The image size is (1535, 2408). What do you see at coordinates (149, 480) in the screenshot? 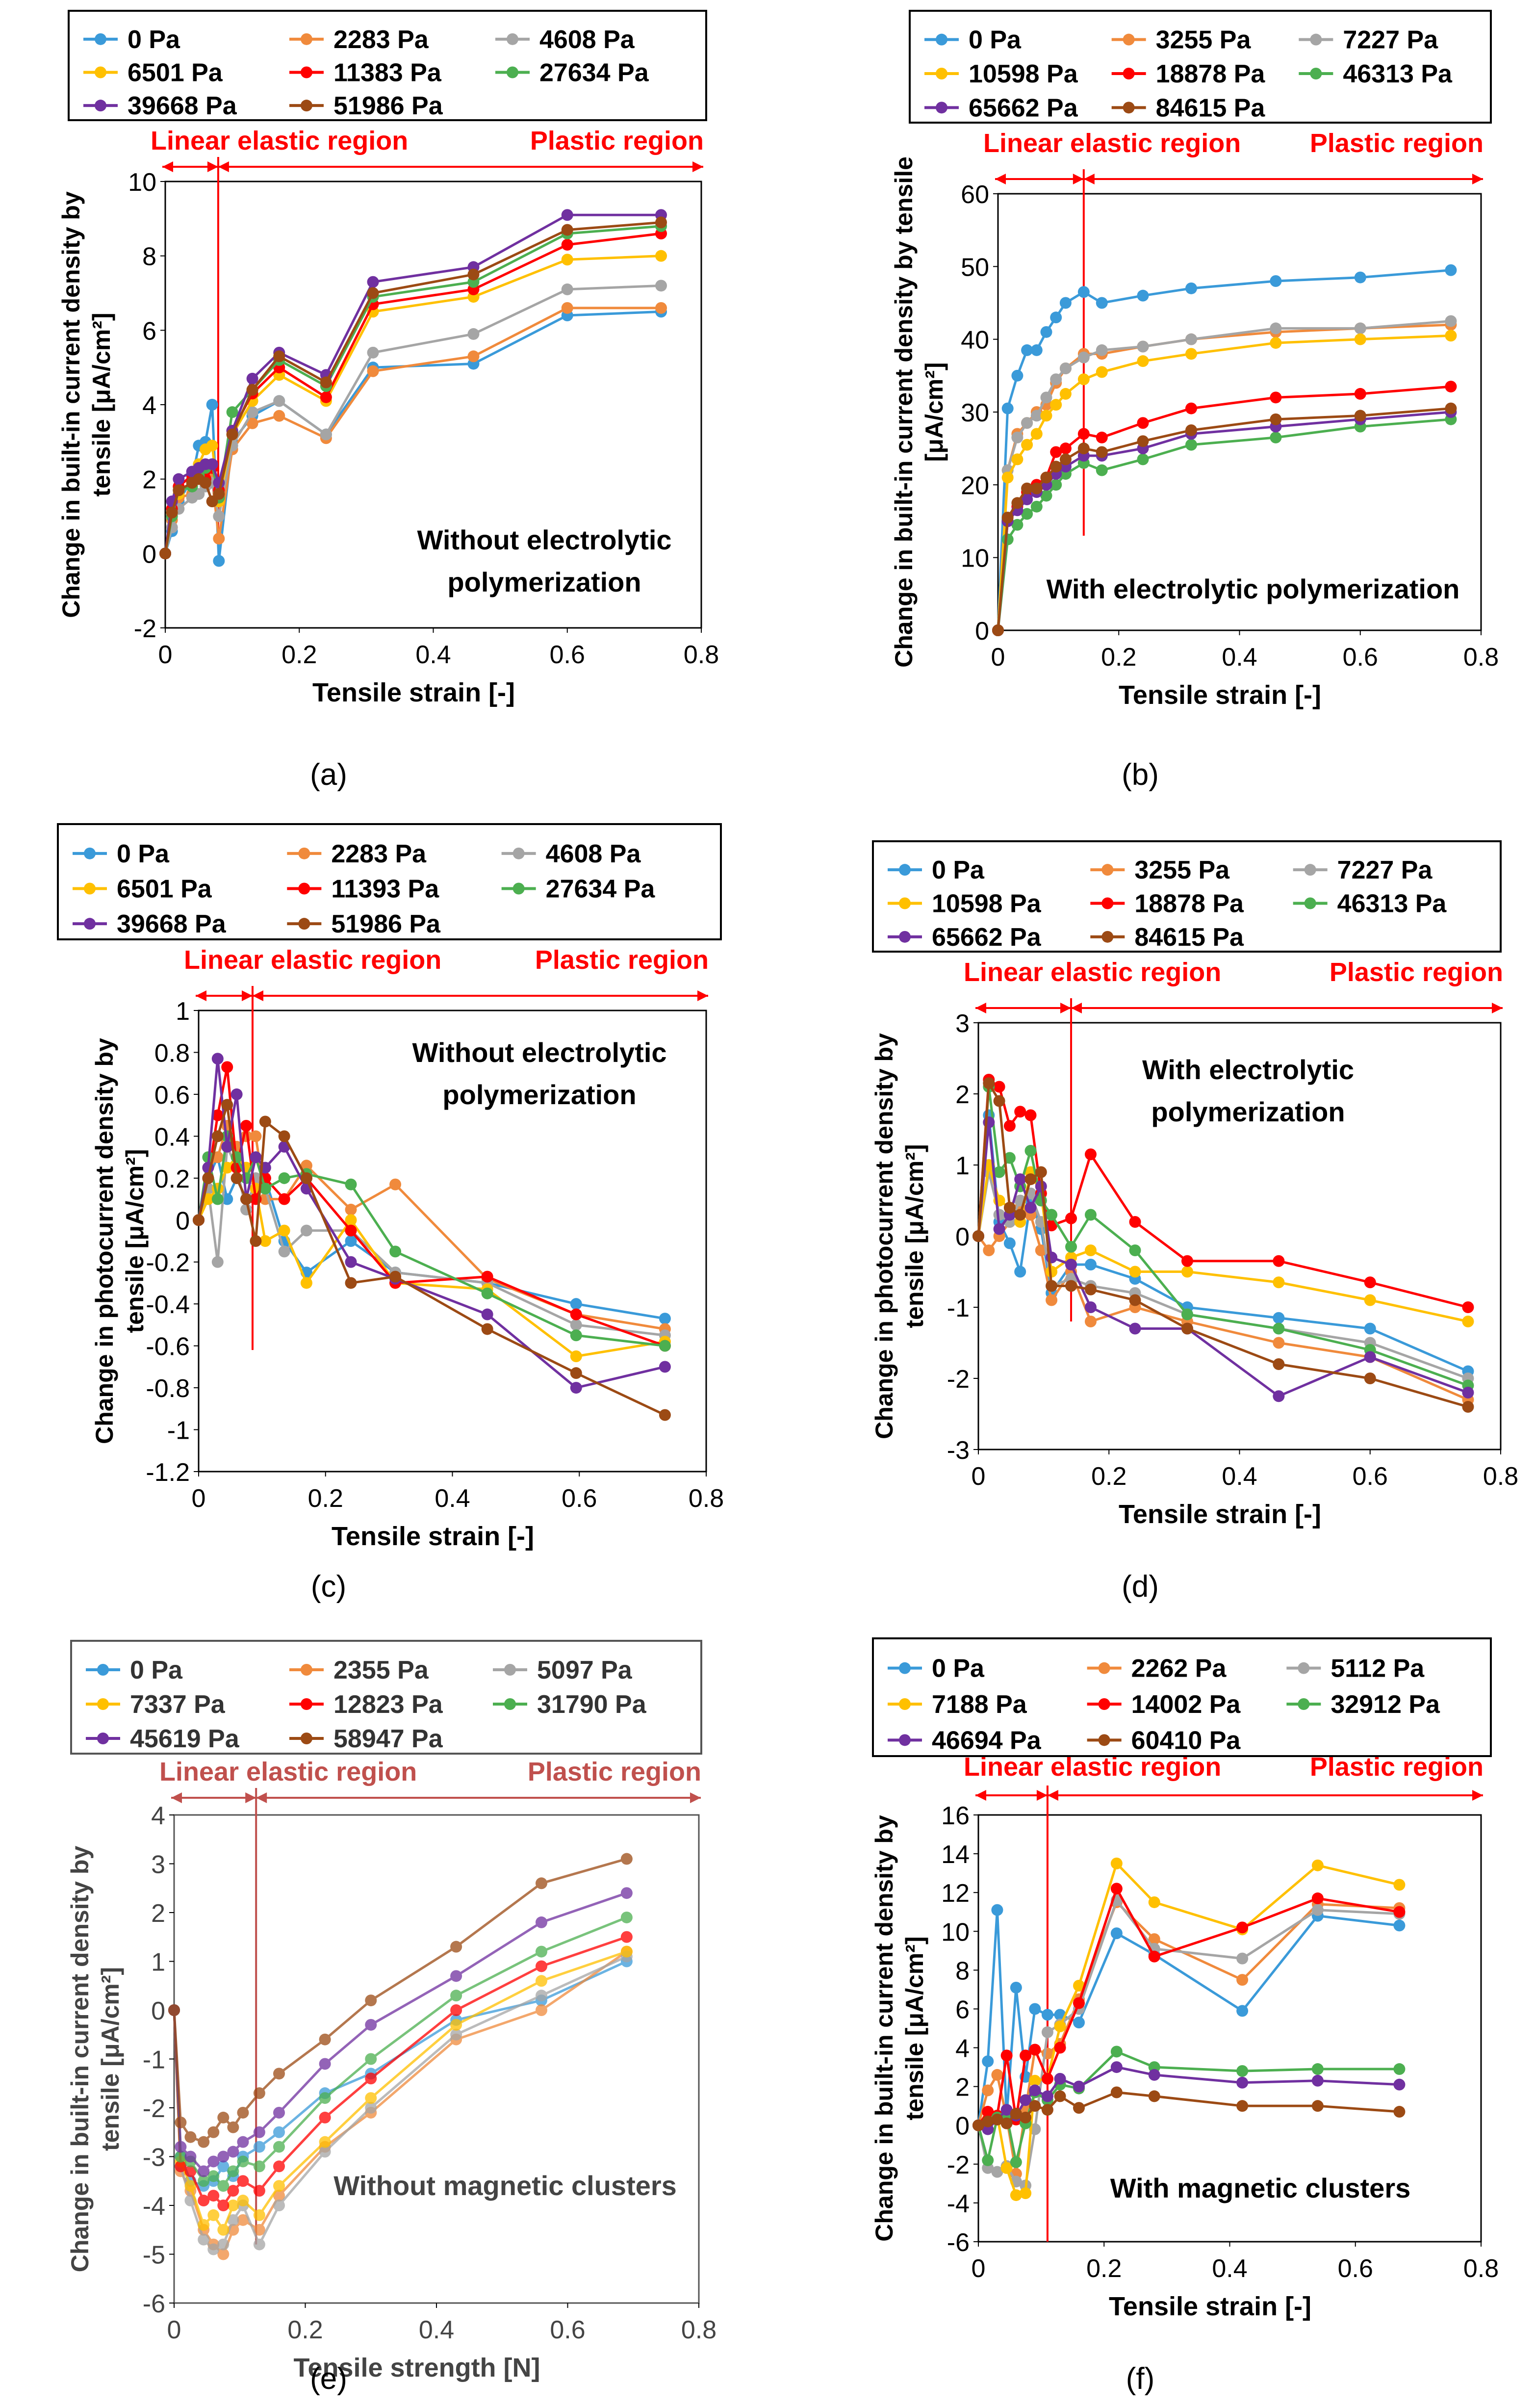
I see `y-tick-label: 2` at bounding box center [149, 480].